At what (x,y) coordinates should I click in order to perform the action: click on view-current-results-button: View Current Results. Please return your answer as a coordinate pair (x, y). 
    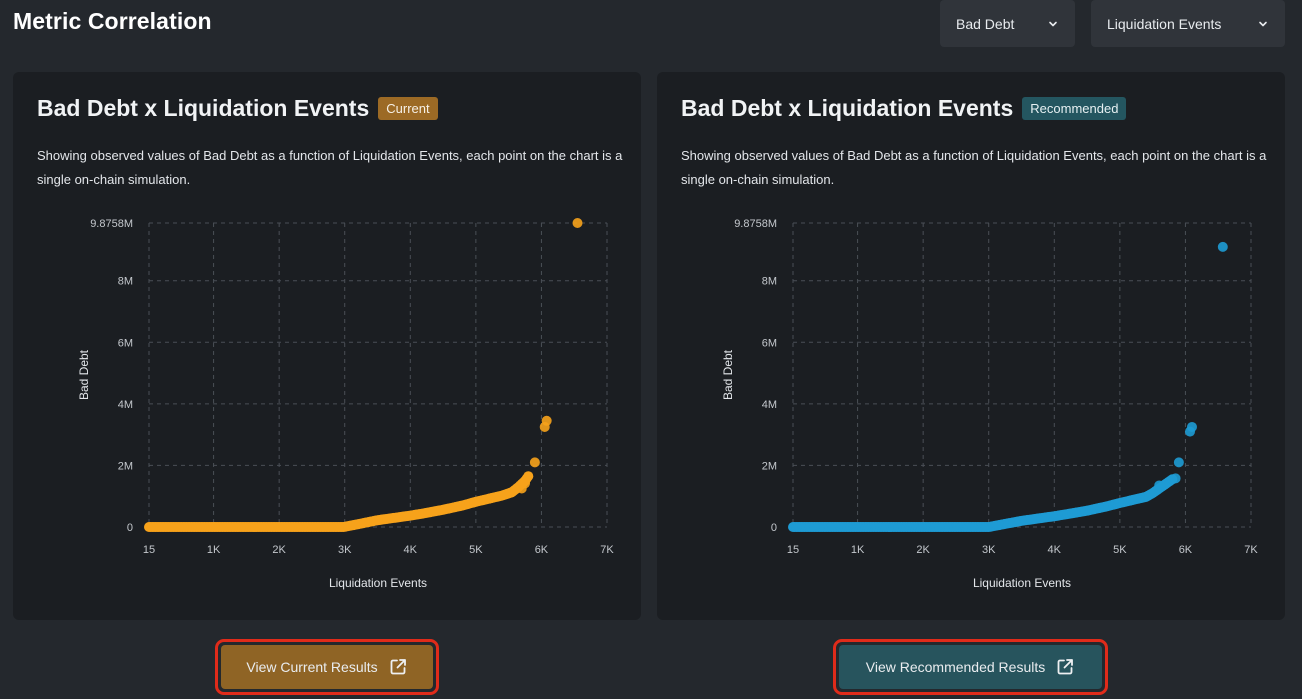
    Looking at the image, I should click on (327, 667).